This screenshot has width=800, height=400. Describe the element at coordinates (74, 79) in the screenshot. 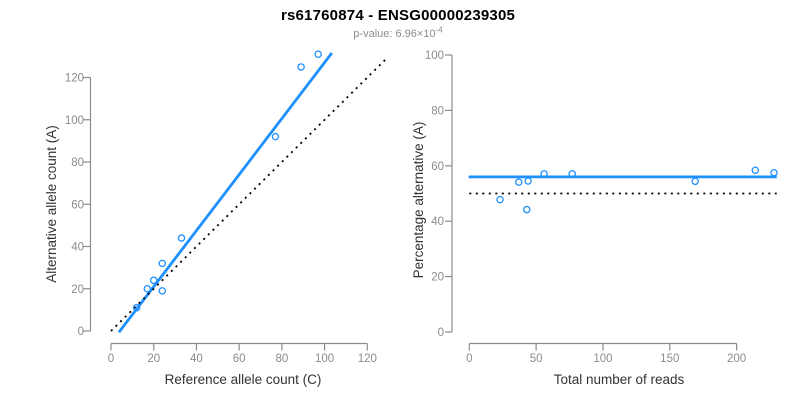

I see `y-tick-label: 120` at that location.